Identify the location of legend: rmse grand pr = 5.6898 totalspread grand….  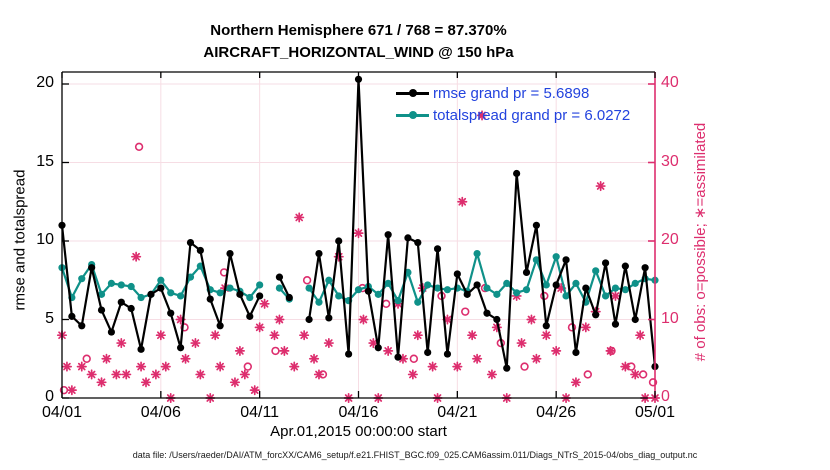
(513, 104).